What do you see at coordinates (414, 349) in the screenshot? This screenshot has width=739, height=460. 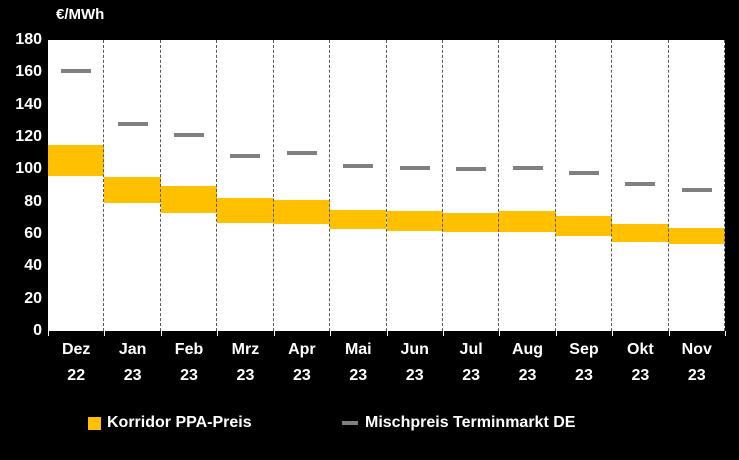 I see `x-category-month: Jun` at bounding box center [414, 349].